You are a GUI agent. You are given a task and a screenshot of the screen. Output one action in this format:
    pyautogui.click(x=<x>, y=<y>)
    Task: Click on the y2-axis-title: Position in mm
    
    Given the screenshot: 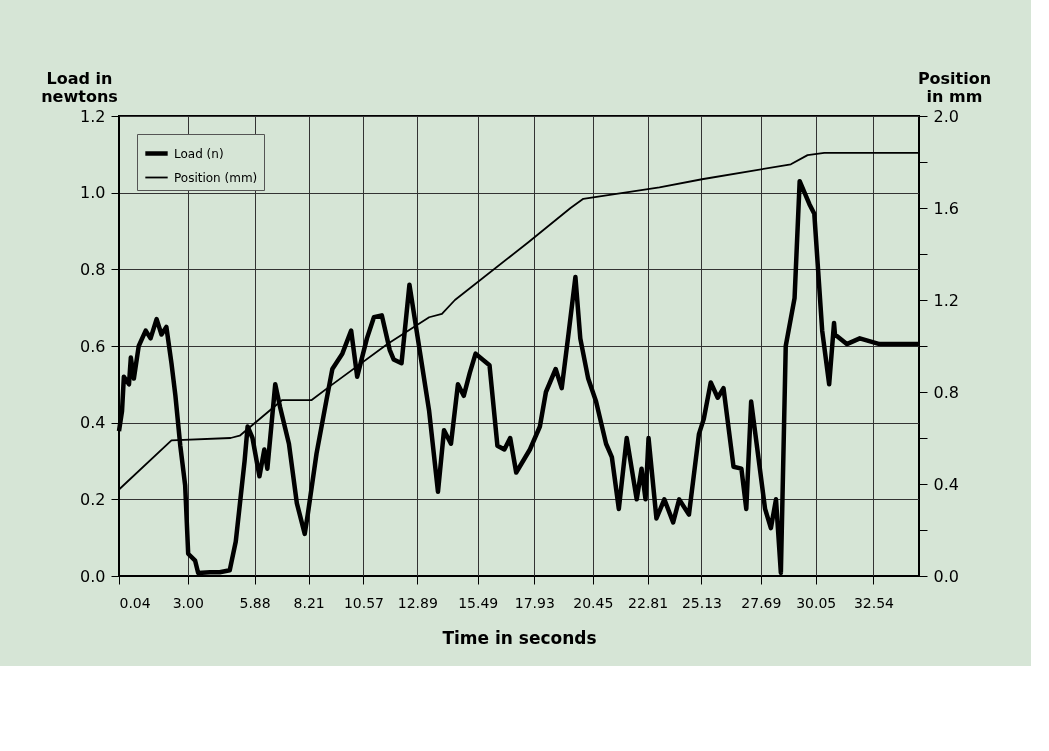 What is the action you would take?
    pyautogui.click(x=954, y=87)
    